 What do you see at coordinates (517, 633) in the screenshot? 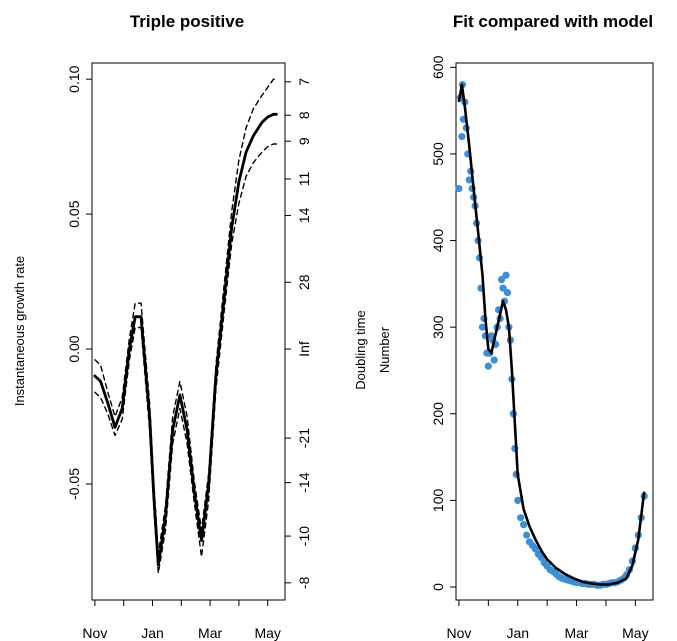
I see `right-x-tick-label: Jan` at bounding box center [517, 633].